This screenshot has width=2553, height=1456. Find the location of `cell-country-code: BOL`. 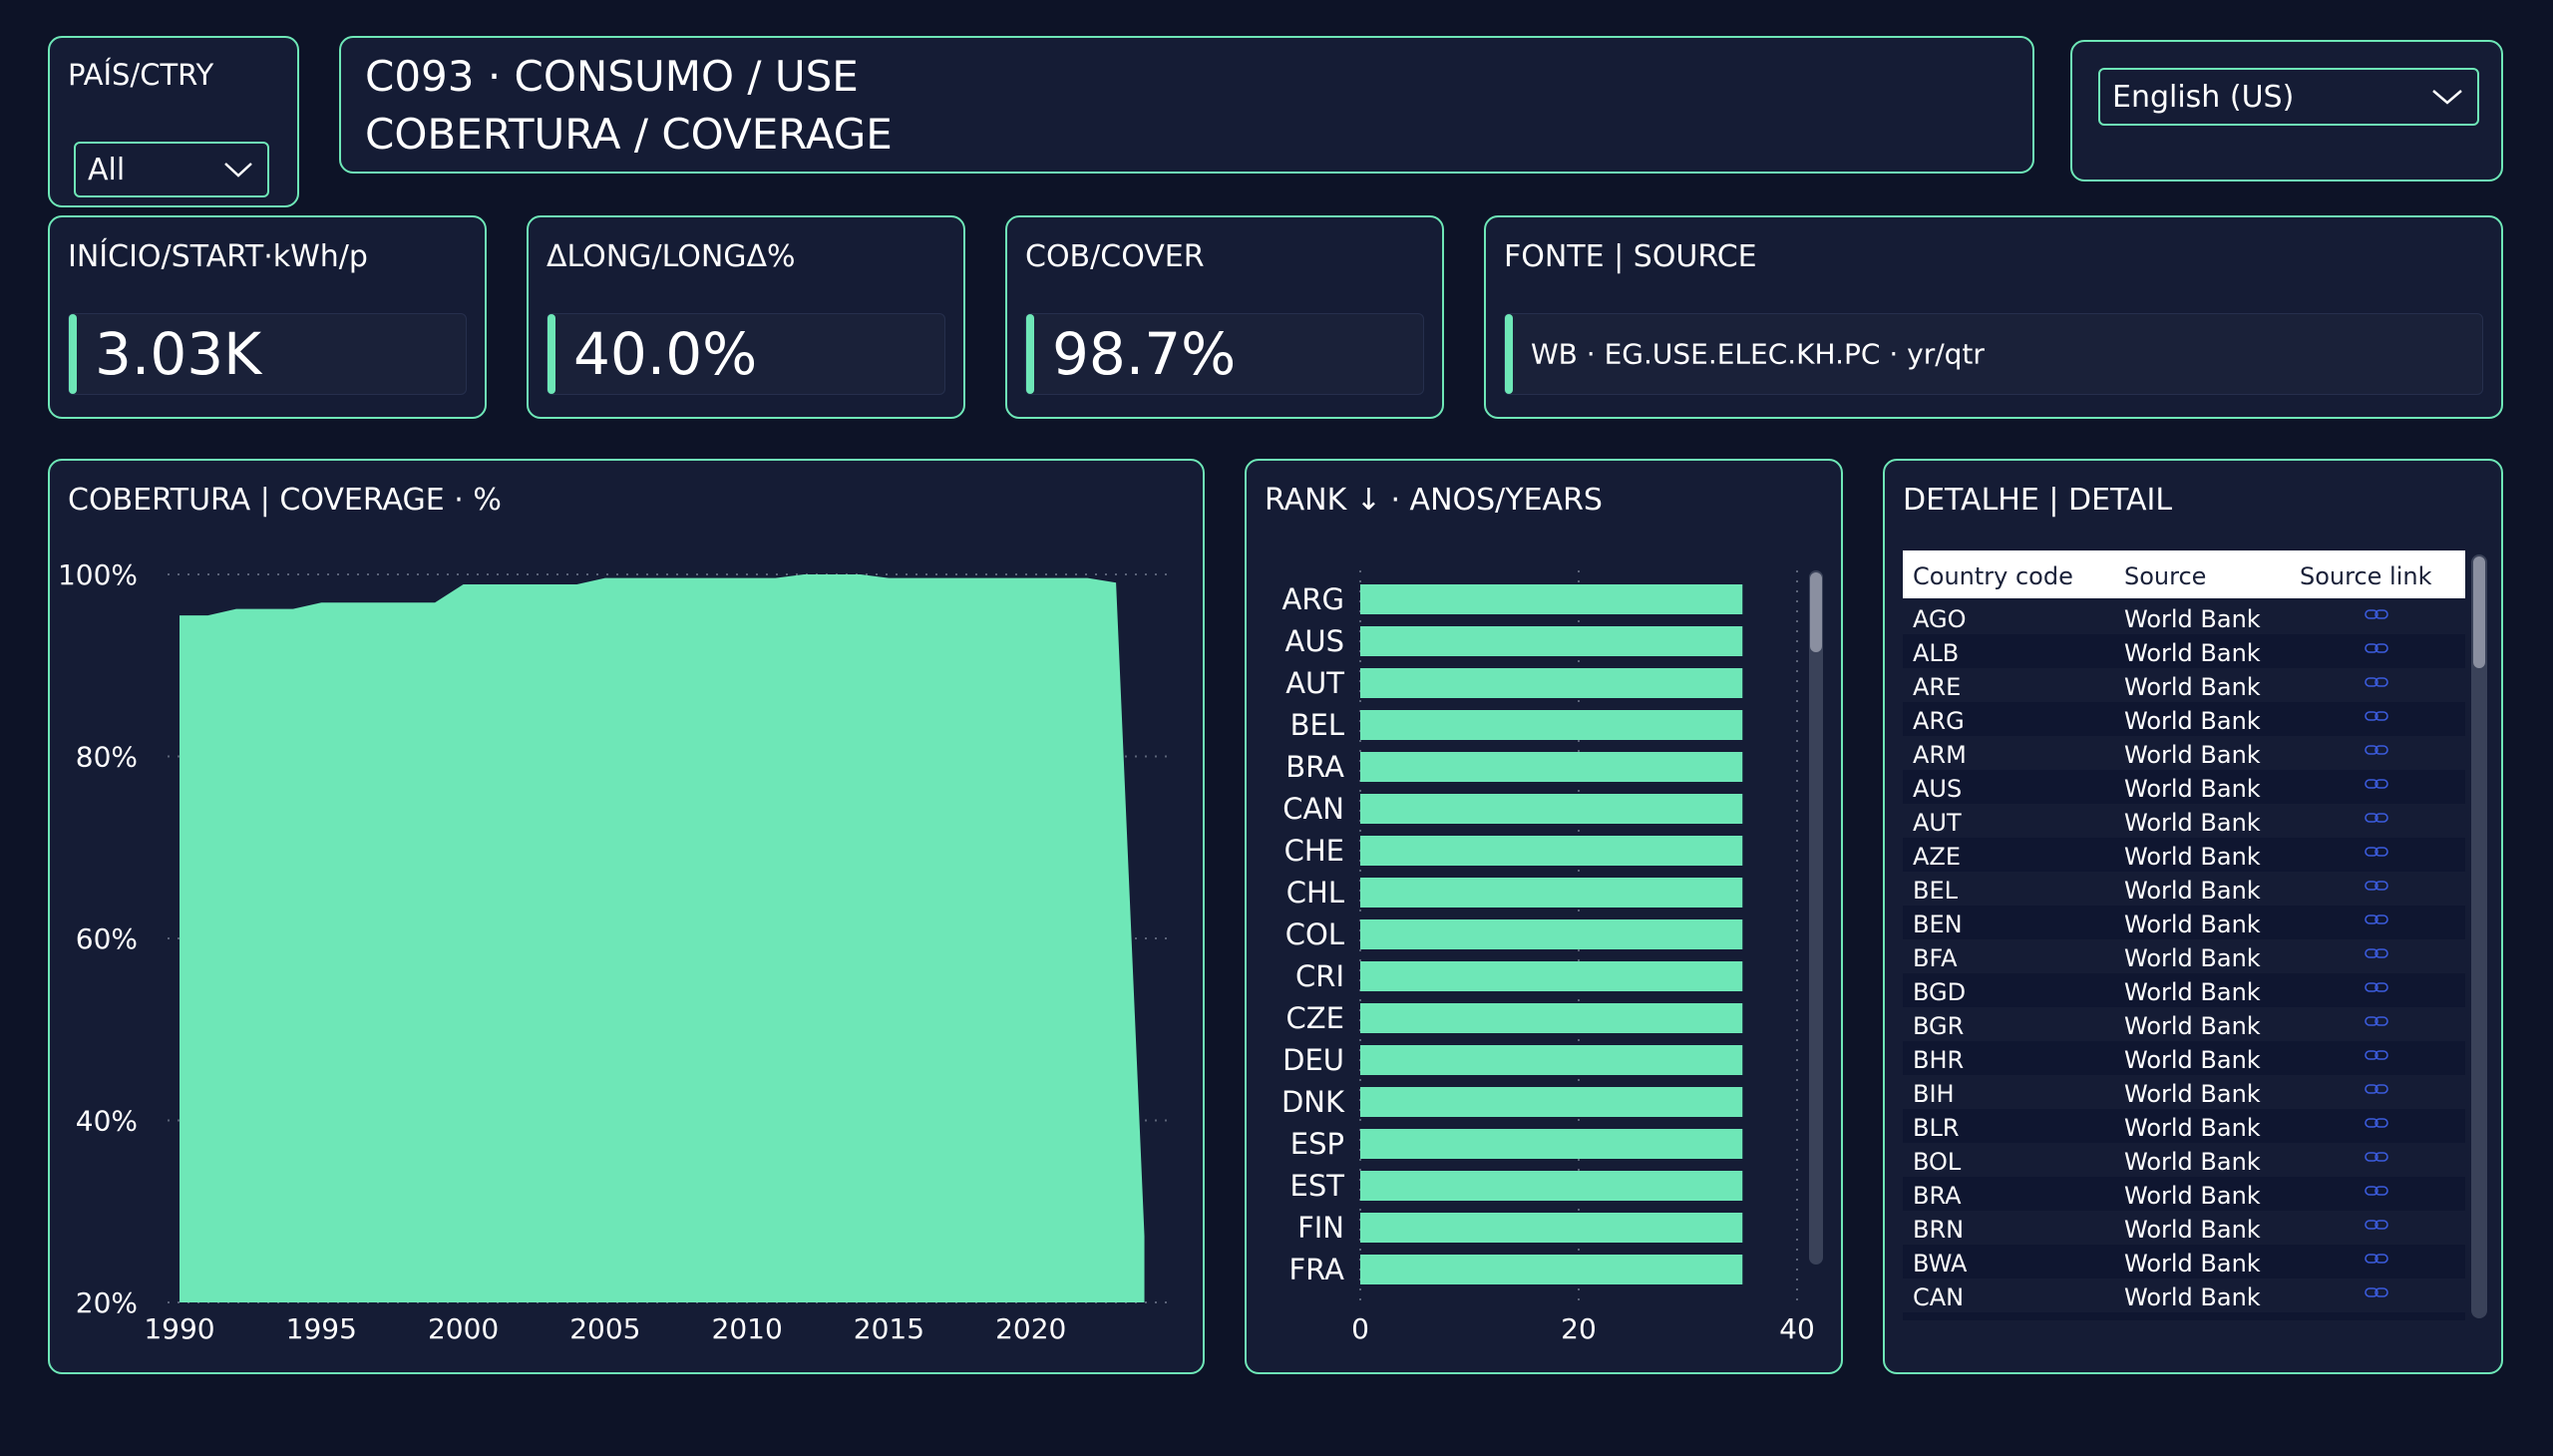

cell-country-code: BOL is located at coordinates (1938, 1162).